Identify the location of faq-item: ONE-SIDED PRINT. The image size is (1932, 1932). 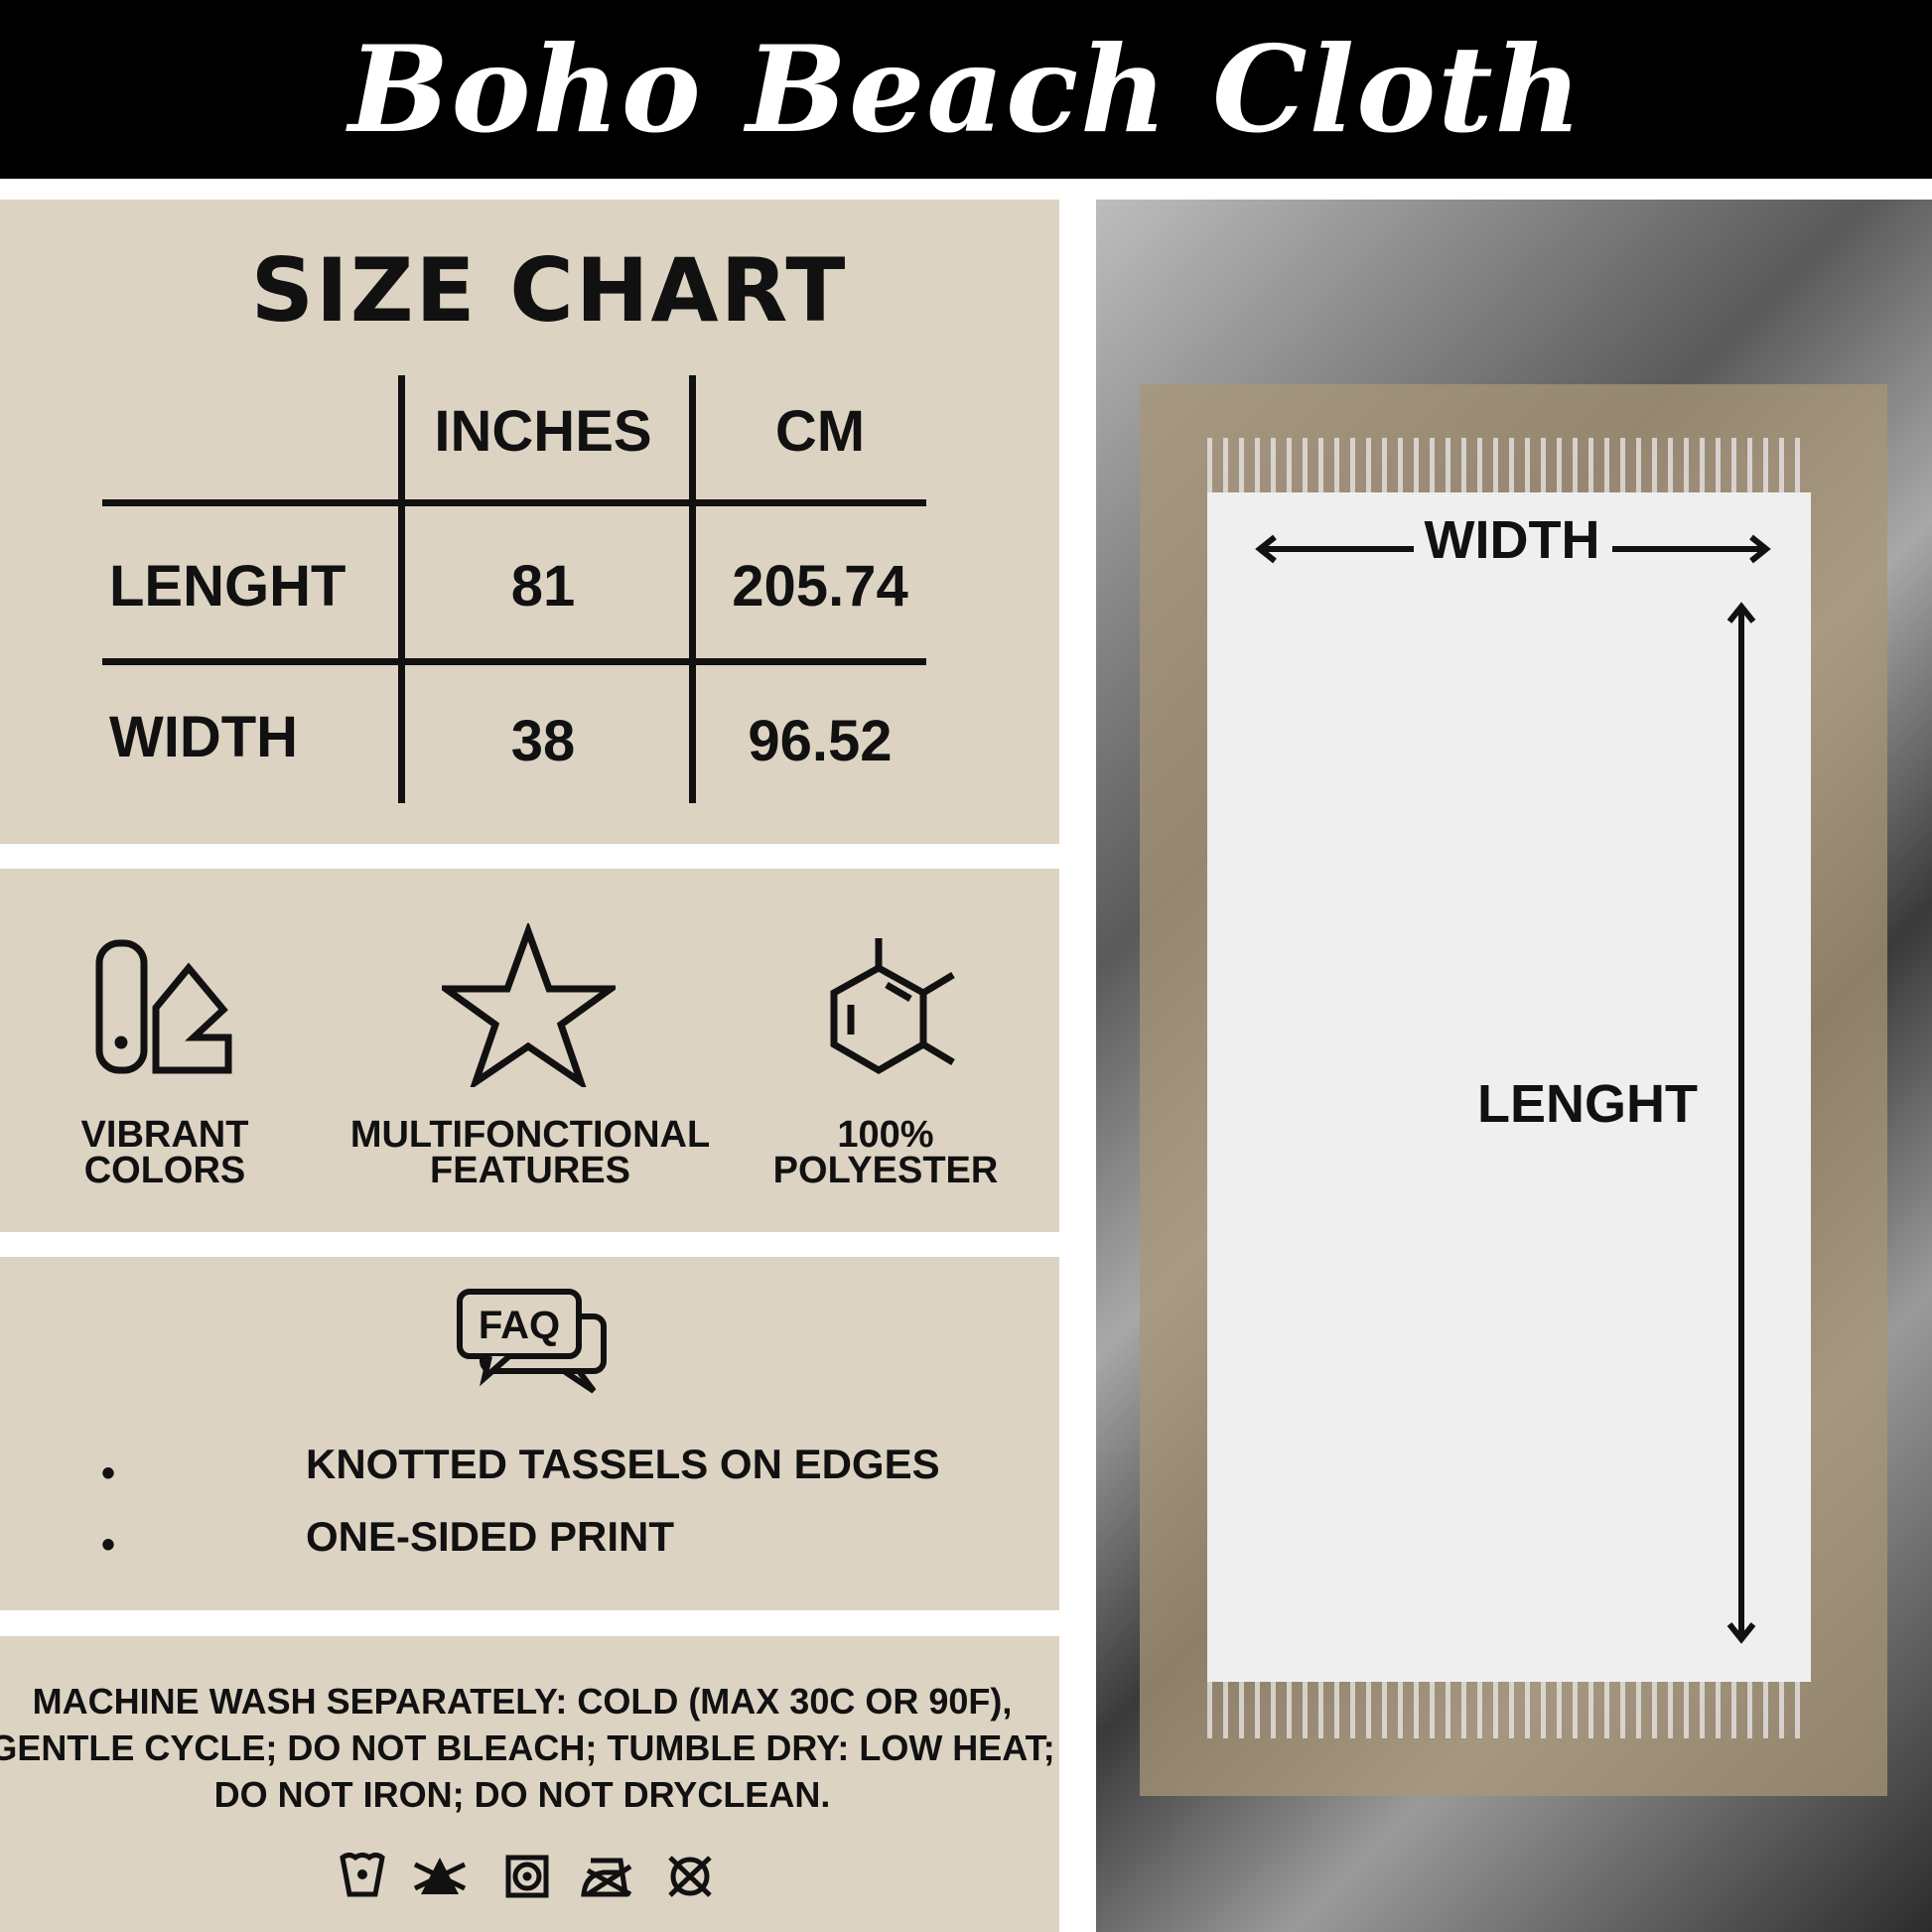
(491, 1536).